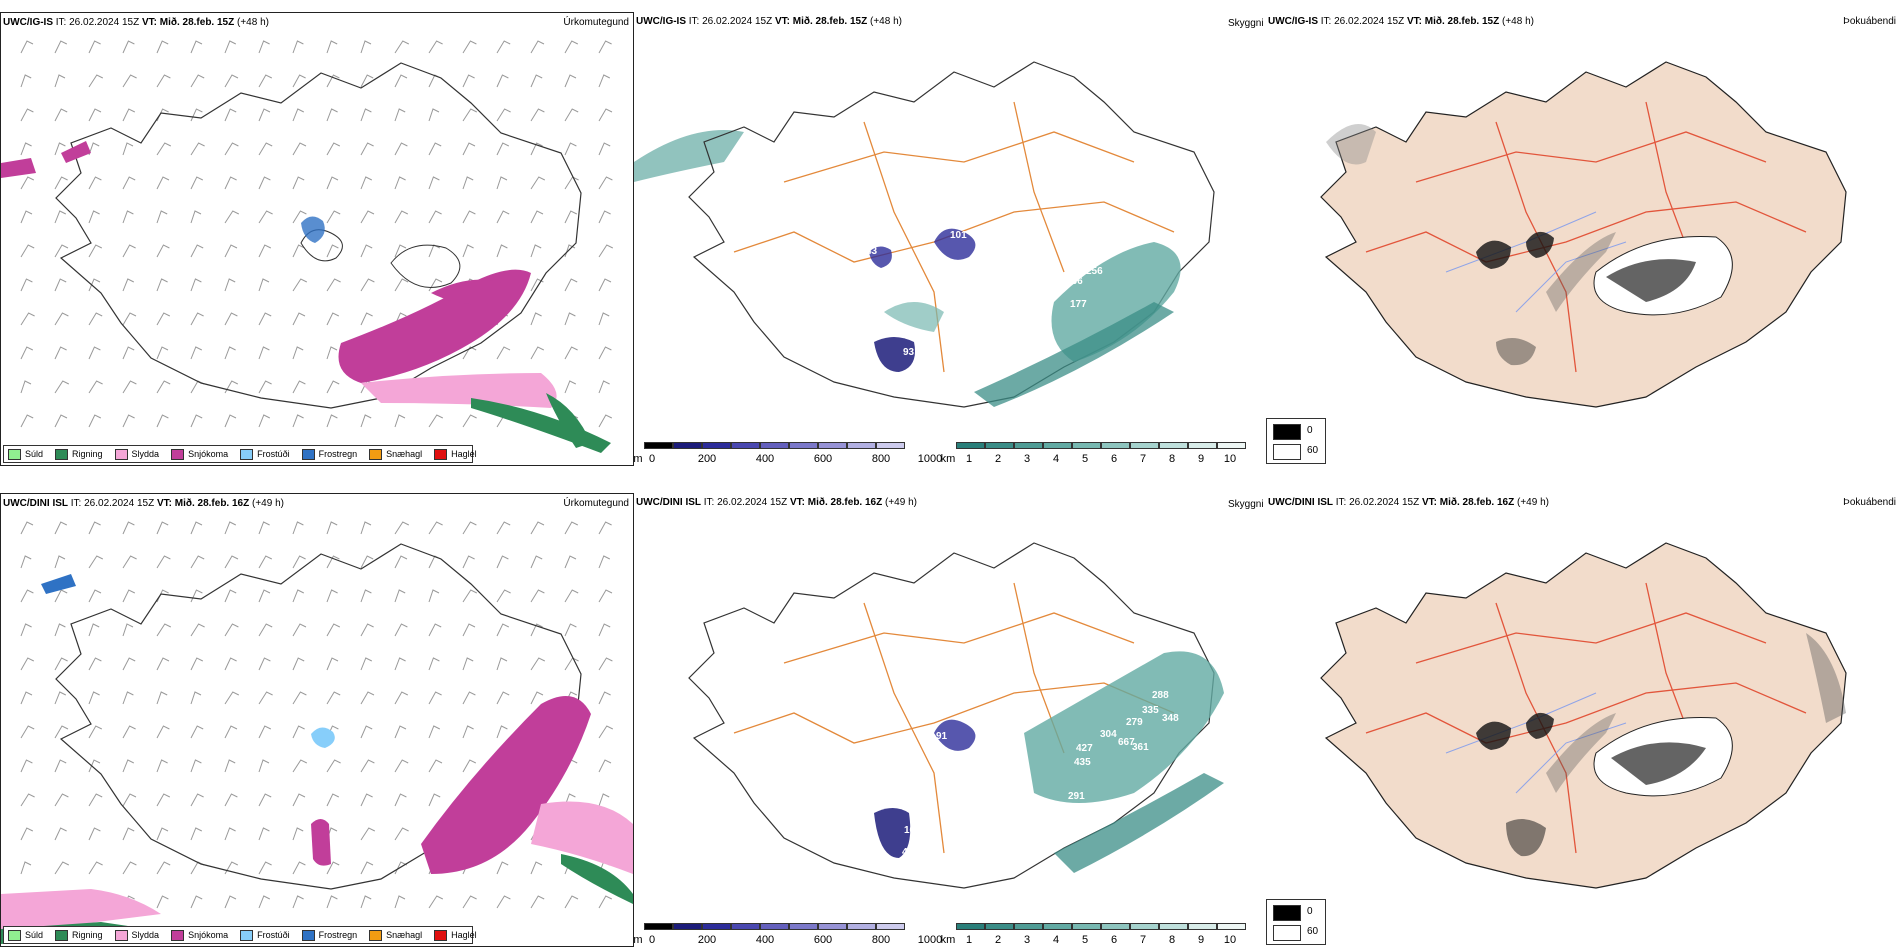 Image resolution: width=1900 pixels, height=950 pixels. I want to click on cloud-base-label: 93, so click(909, 352).